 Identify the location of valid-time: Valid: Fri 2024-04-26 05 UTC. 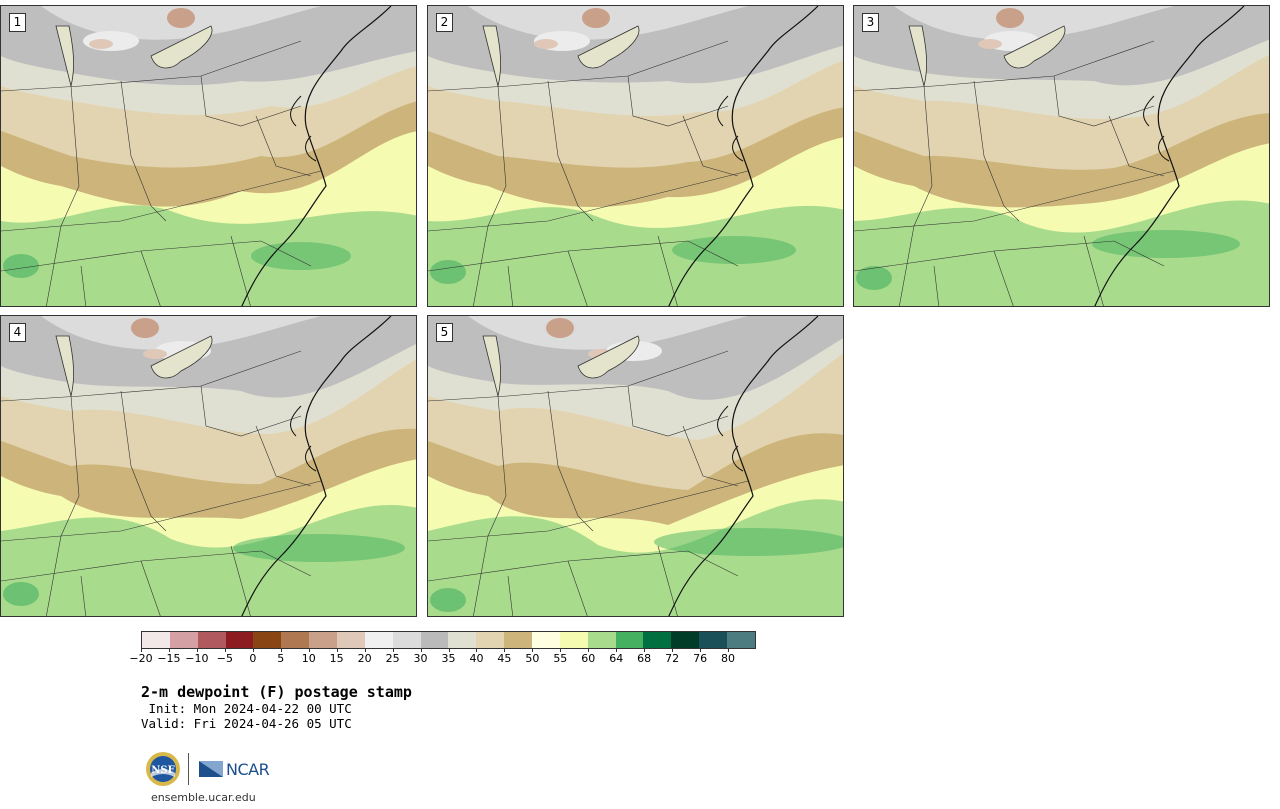
(246, 723).